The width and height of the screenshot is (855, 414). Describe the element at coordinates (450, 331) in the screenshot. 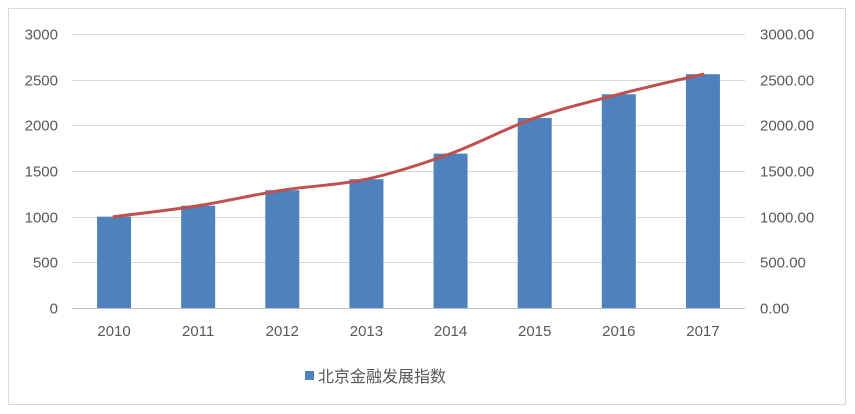

I see `x-tick-label: 2014` at that location.